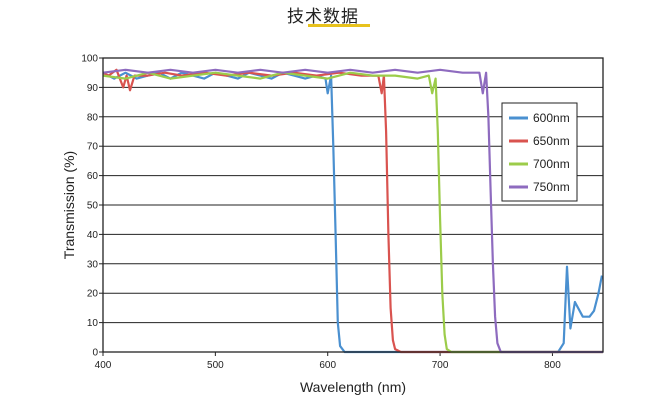 The width and height of the screenshot is (646, 419). I want to click on legend-label-600nm: 600nm, so click(551, 118).